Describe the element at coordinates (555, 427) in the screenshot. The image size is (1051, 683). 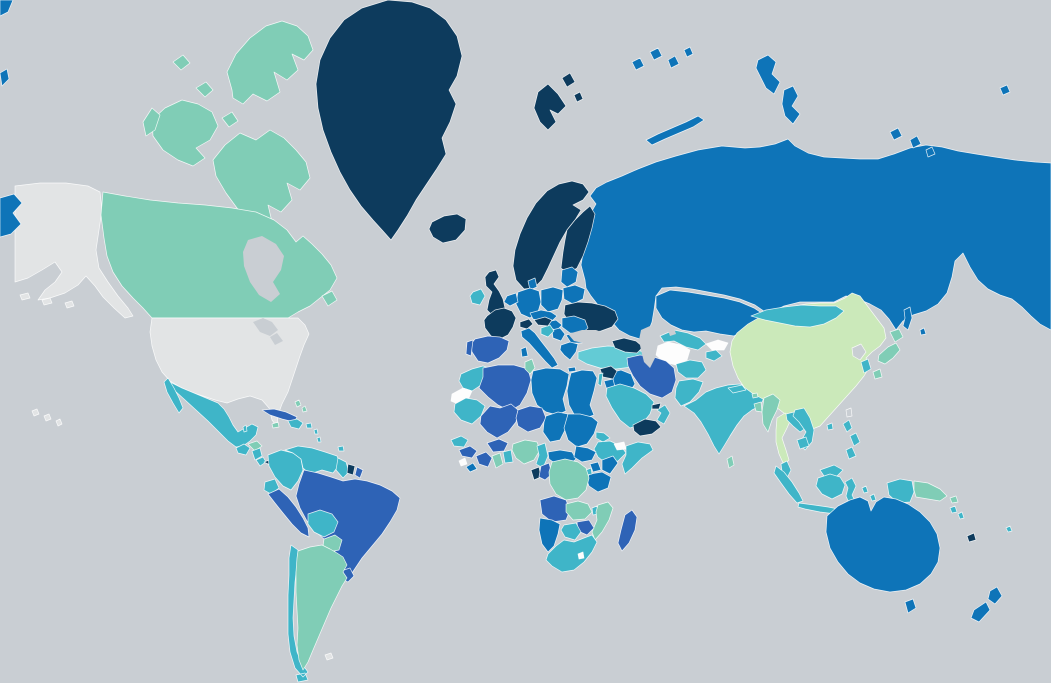
I see `region-chad` at that location.